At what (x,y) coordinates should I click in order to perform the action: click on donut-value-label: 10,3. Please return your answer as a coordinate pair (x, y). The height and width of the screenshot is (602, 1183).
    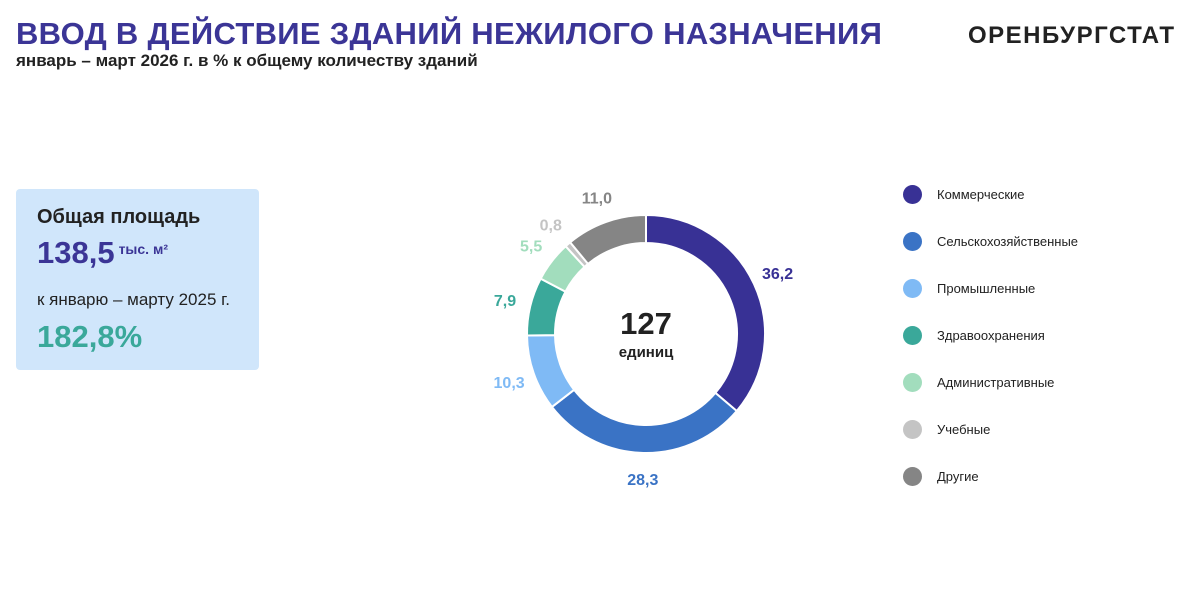
    Looking at the image, I should click on (509, 383).